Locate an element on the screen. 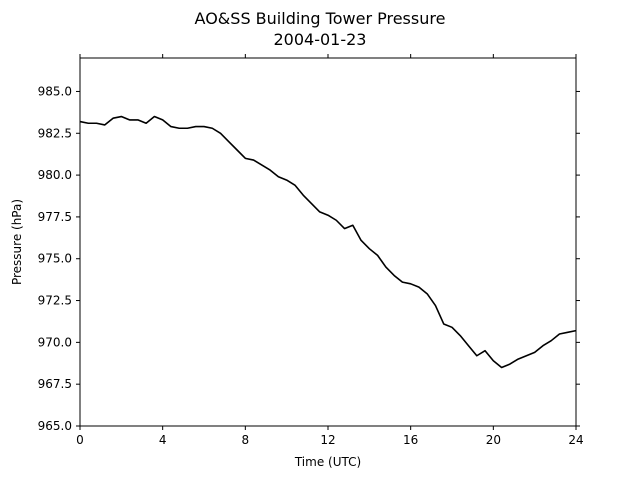 The image size is (640, 480). y-tick-label: 965.0 is located at coordinates (55, 426).